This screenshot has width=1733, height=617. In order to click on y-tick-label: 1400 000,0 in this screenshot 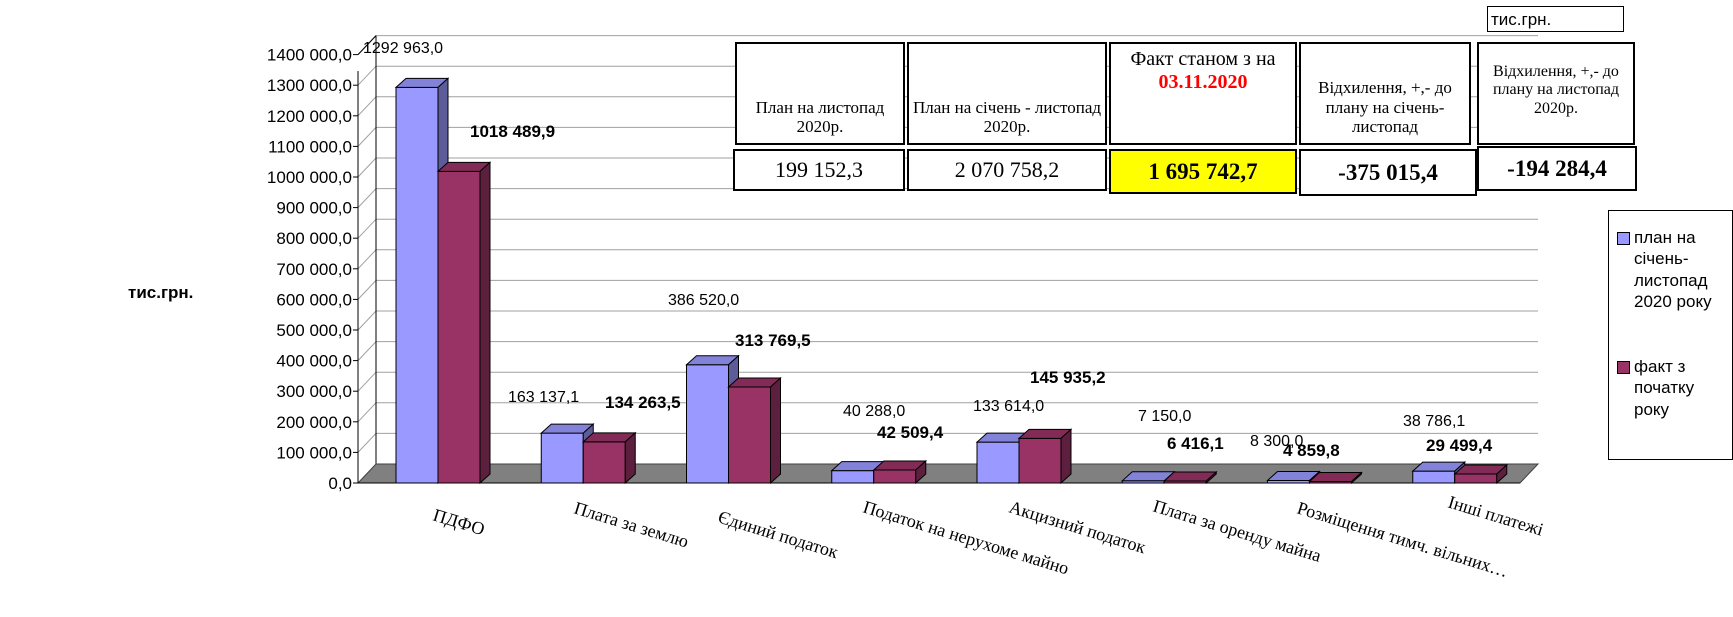, I will do `click(309, 55)`.